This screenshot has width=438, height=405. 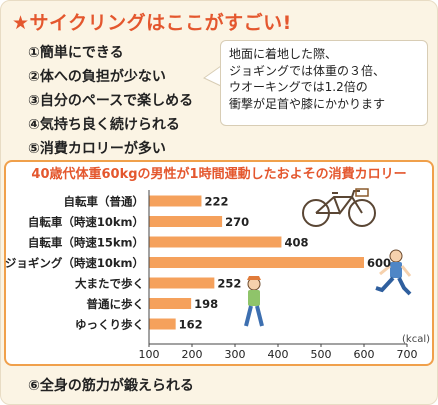 I want to click on note-line: 衝撃が足首や膝にかかります, so click(x=307, y=103).